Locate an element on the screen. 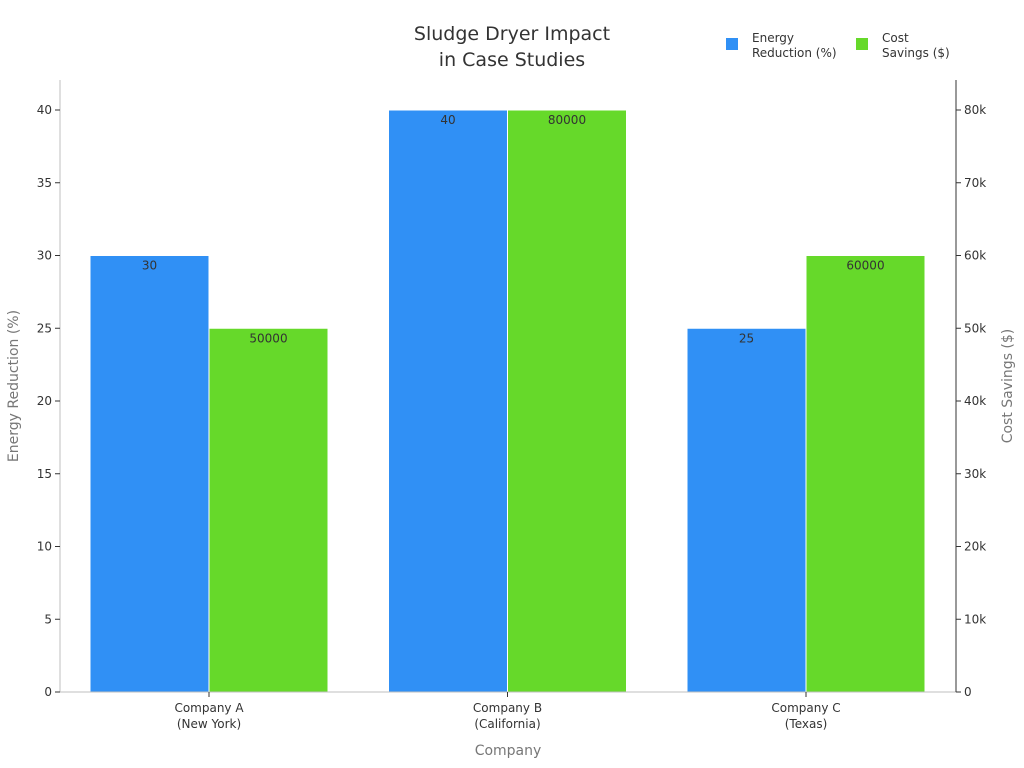 The image size is (1024, 768). y-right-ticks: 0 10k 20k 30k 40k 50k 60k 70k 80k is located at coordinates (971, 401).